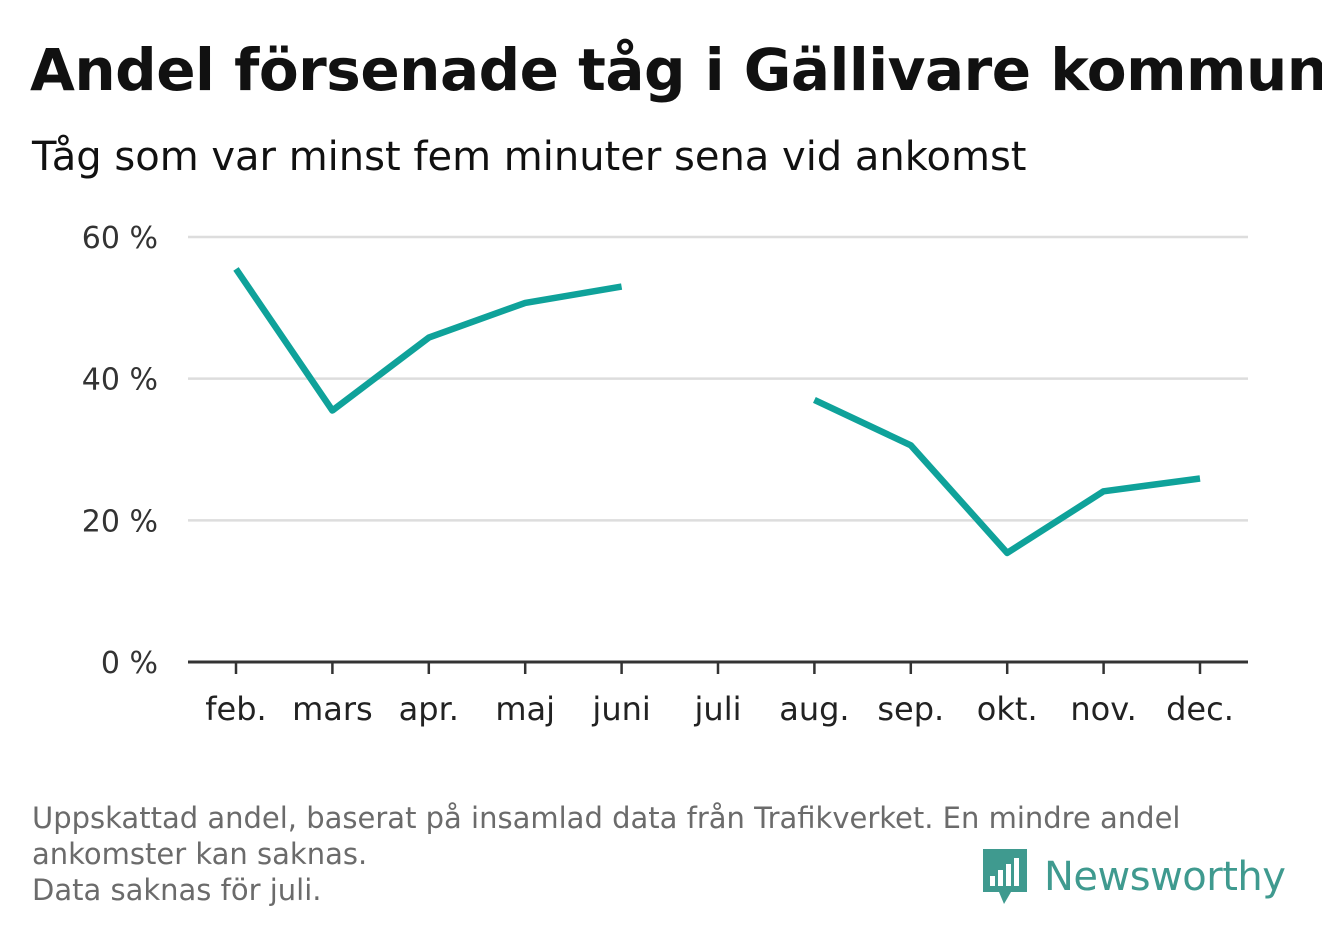 The width and height of the screenshot is (1322, 939). Describe the element at coordinates (120, 380) in the screenshot. I see `y-tick-label: 40 %` at that location.